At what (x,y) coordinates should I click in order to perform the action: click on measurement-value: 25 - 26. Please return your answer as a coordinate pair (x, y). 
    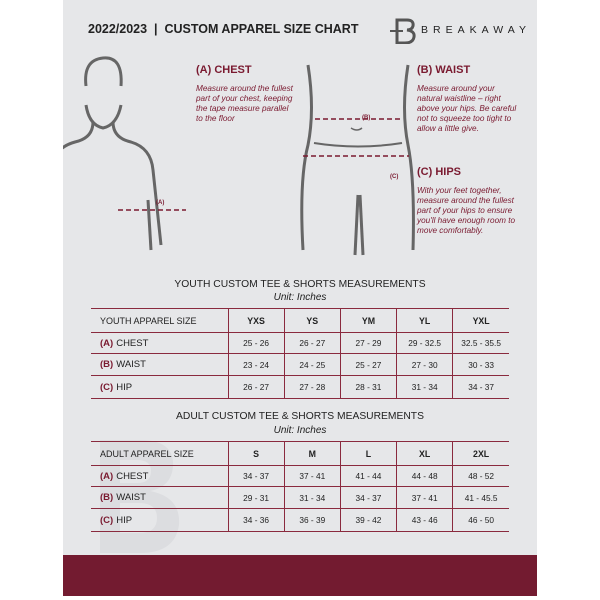
    Looking at the image, I should click on (256, 343).